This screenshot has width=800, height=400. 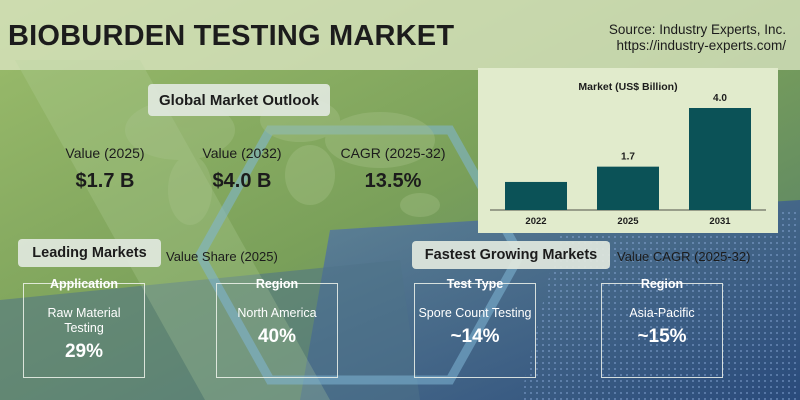 What do you see at coordinates (242, 181) in the screenshot?
I see `metric-value: $4.0 B` at bounding box center [242, 181].